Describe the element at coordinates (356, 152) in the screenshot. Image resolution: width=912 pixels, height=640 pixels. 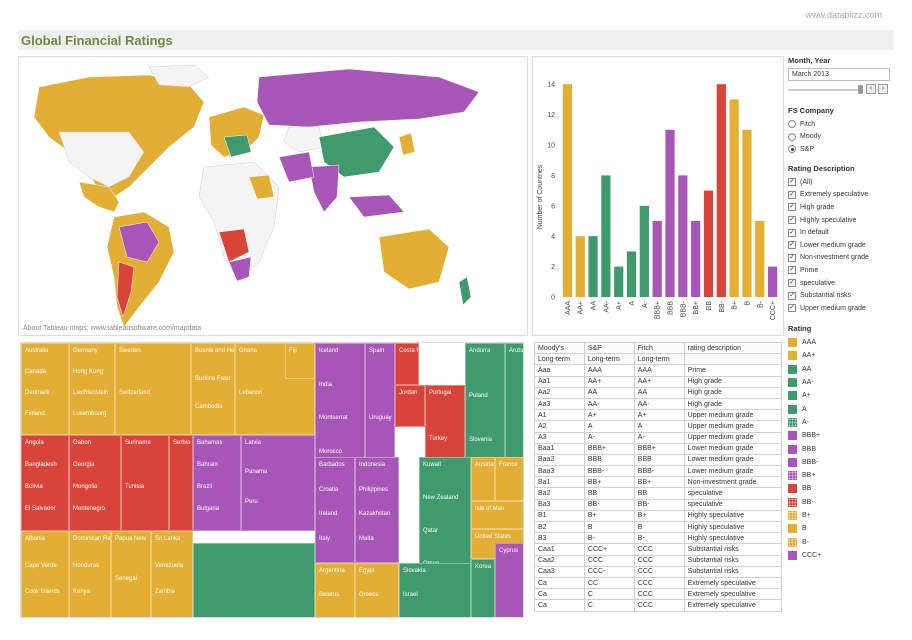
I see `china-region` at that location.